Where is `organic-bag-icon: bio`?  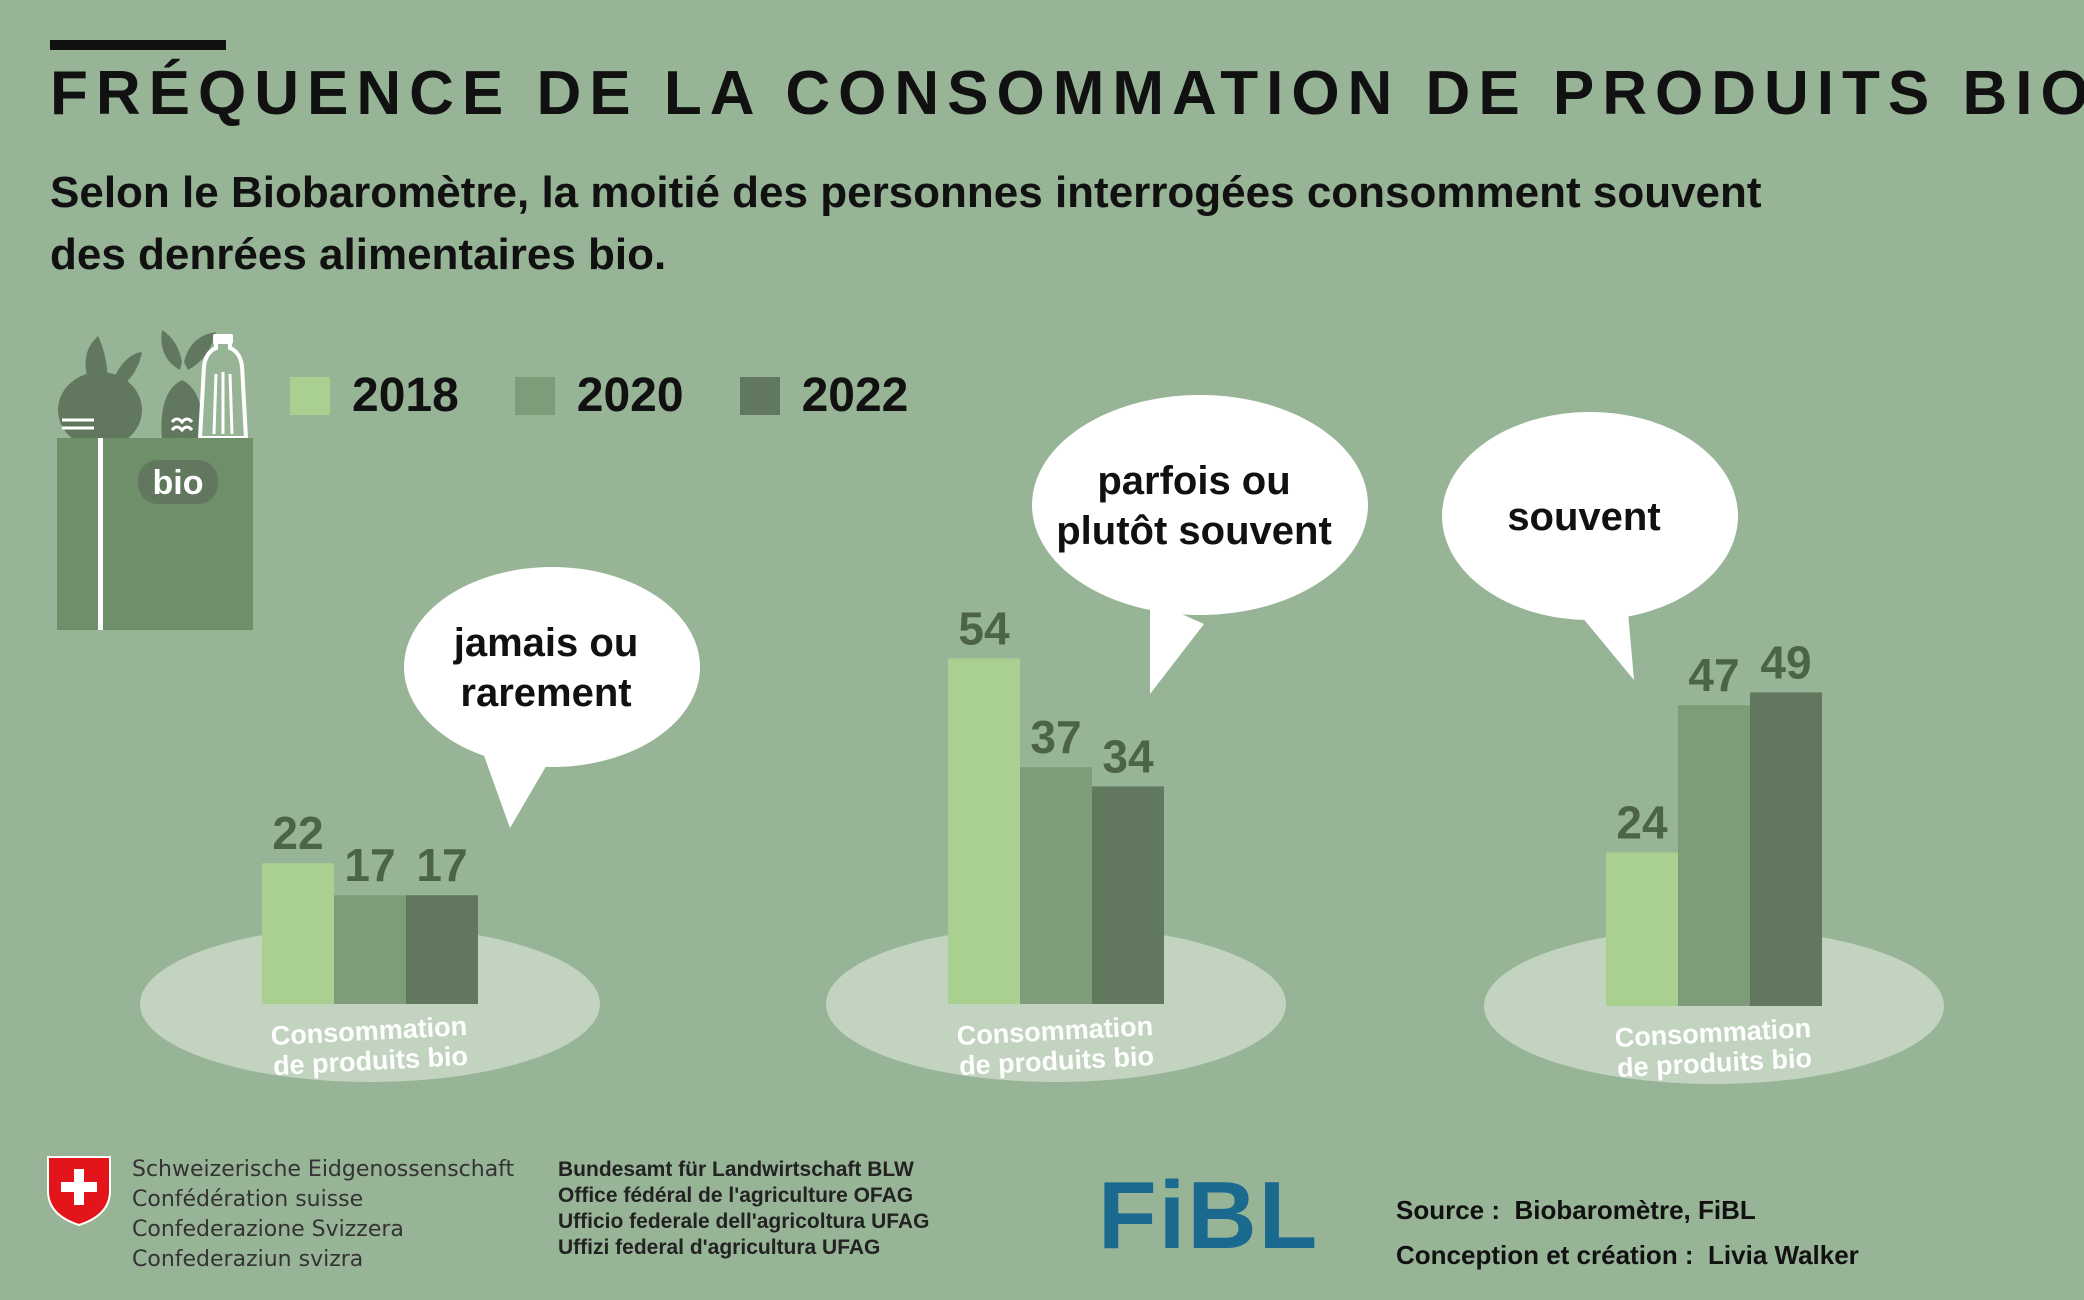 organic-bag-icon: bio is located at coordinates (155, 480).